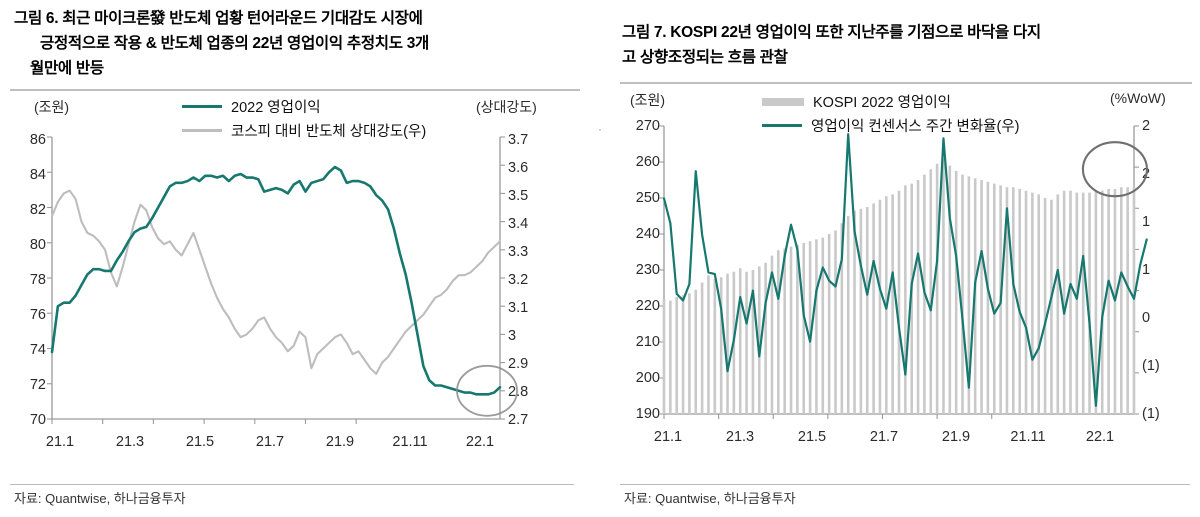 The image size is (1200, 517). What do you see at coordinates (295, 90) in the screenshot?
I see `figure-6-title-divider` at bounding box center [295, 90].